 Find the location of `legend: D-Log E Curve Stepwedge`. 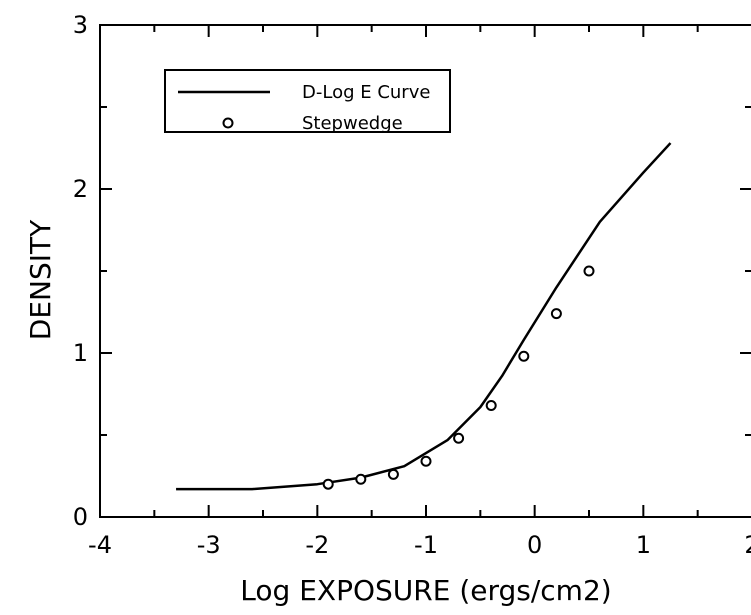

legend: D-Log E Curve Stepwedge is located at coordinates (307, 101).